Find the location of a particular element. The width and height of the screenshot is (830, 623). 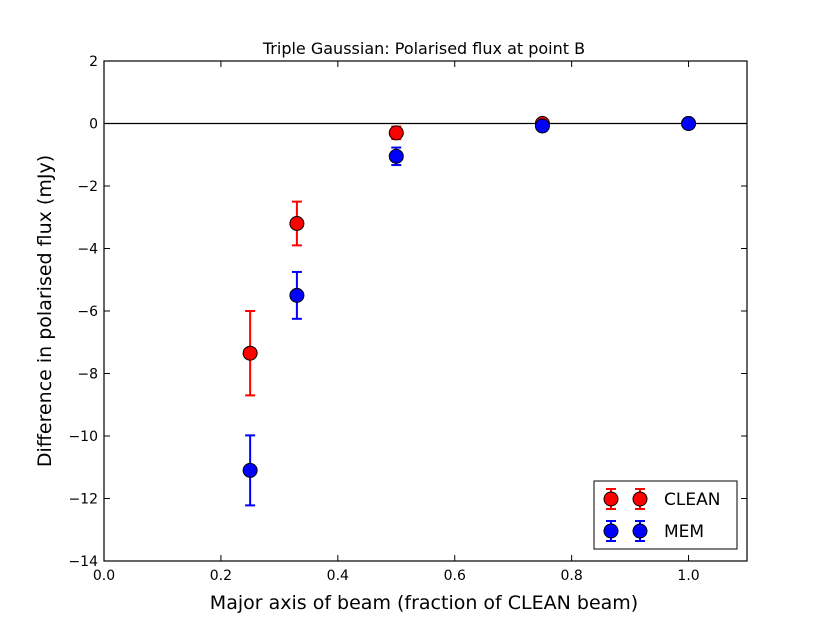

y-tick-label: −6 is located at coordinates (87, 312).